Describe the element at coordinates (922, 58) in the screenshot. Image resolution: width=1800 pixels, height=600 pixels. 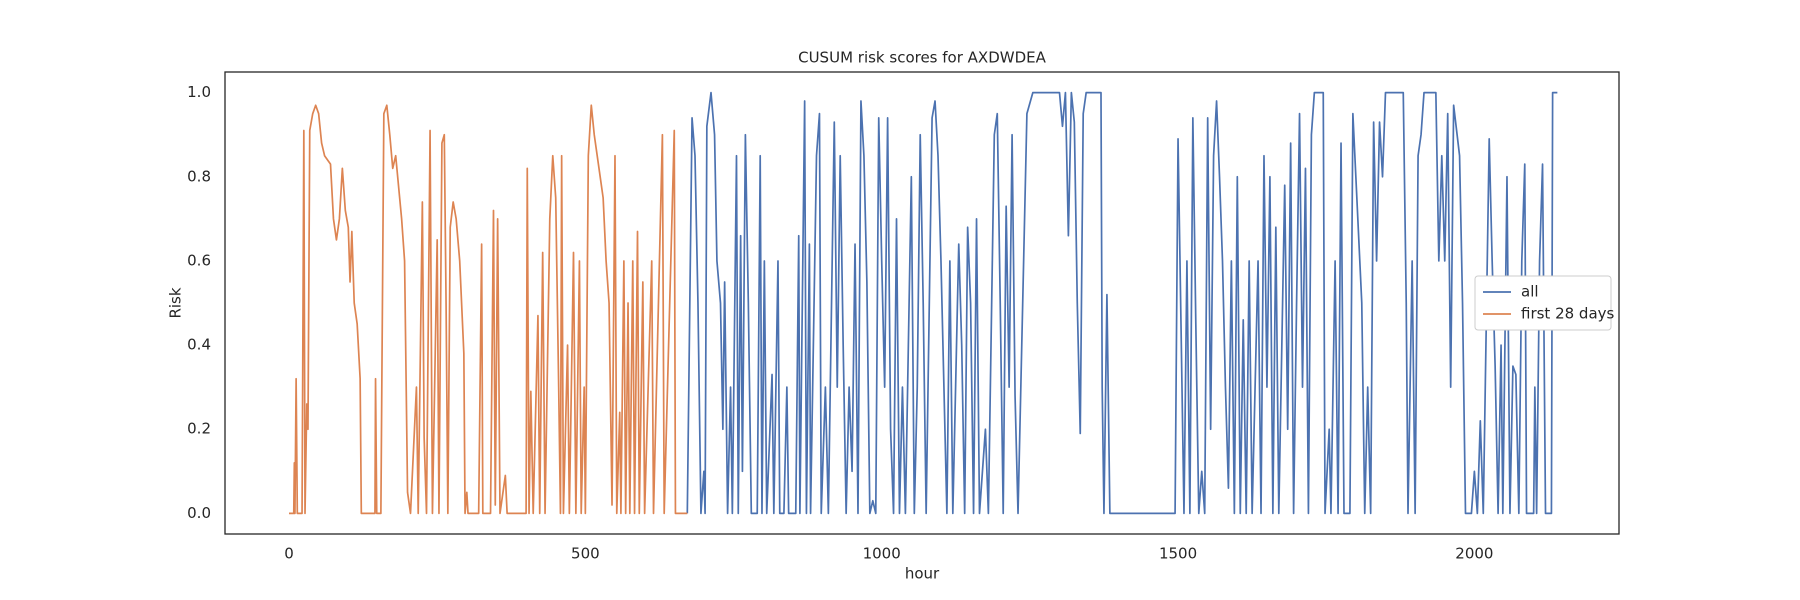
I see `chart-title: CUSUM risk scores for AXDWDEA` at that location.